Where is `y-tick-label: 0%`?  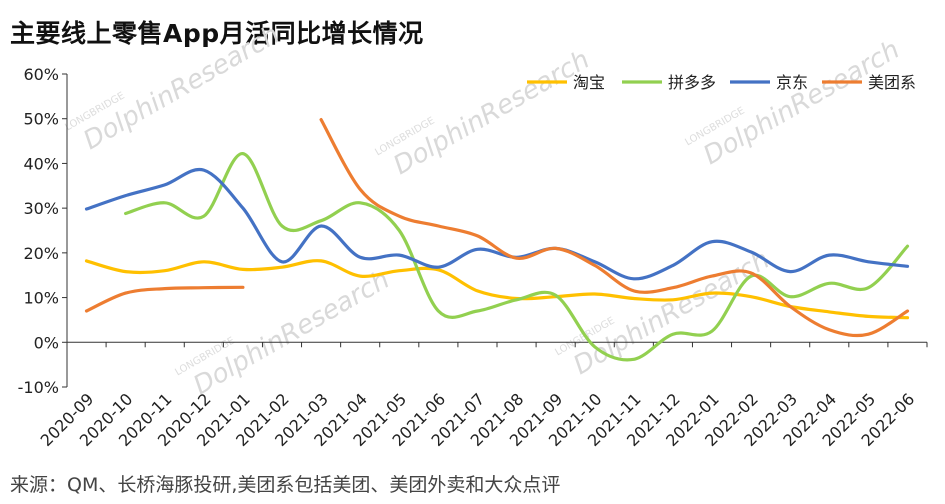
y-tick-label: 0% is located at coordinates (46, 342).